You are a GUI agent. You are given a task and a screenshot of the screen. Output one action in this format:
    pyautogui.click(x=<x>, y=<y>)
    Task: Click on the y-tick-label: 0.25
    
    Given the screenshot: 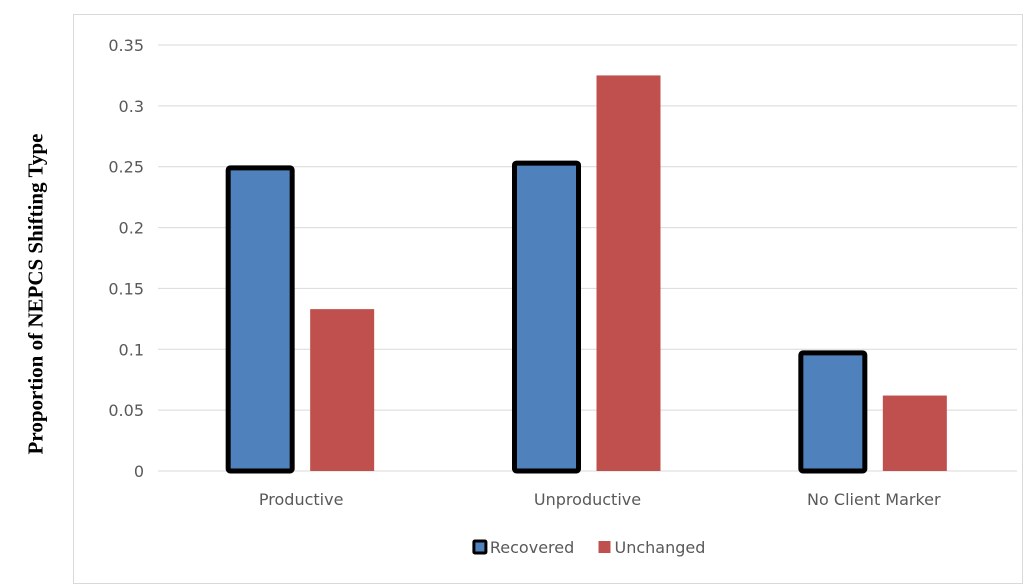 What is the action you would take?
    pyautogui.click(x=126, y=167)
    